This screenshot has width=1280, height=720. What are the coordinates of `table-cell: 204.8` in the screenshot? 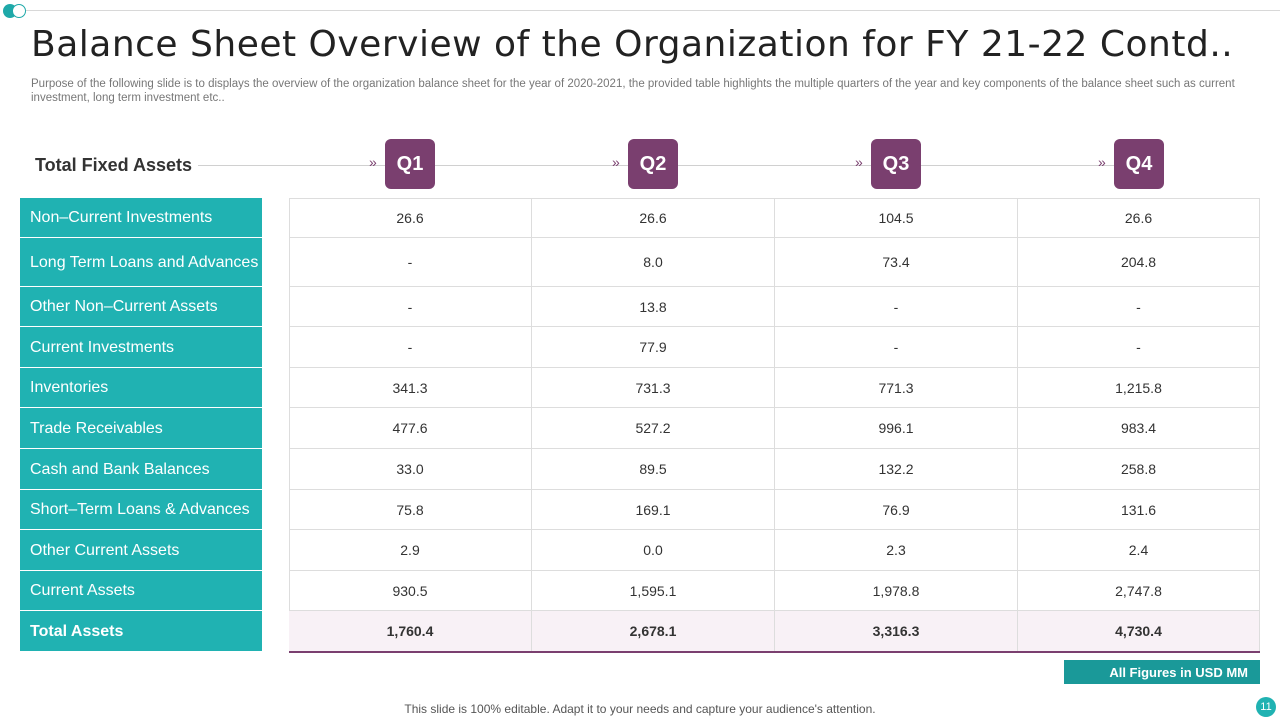 It's located at (1139, 262).